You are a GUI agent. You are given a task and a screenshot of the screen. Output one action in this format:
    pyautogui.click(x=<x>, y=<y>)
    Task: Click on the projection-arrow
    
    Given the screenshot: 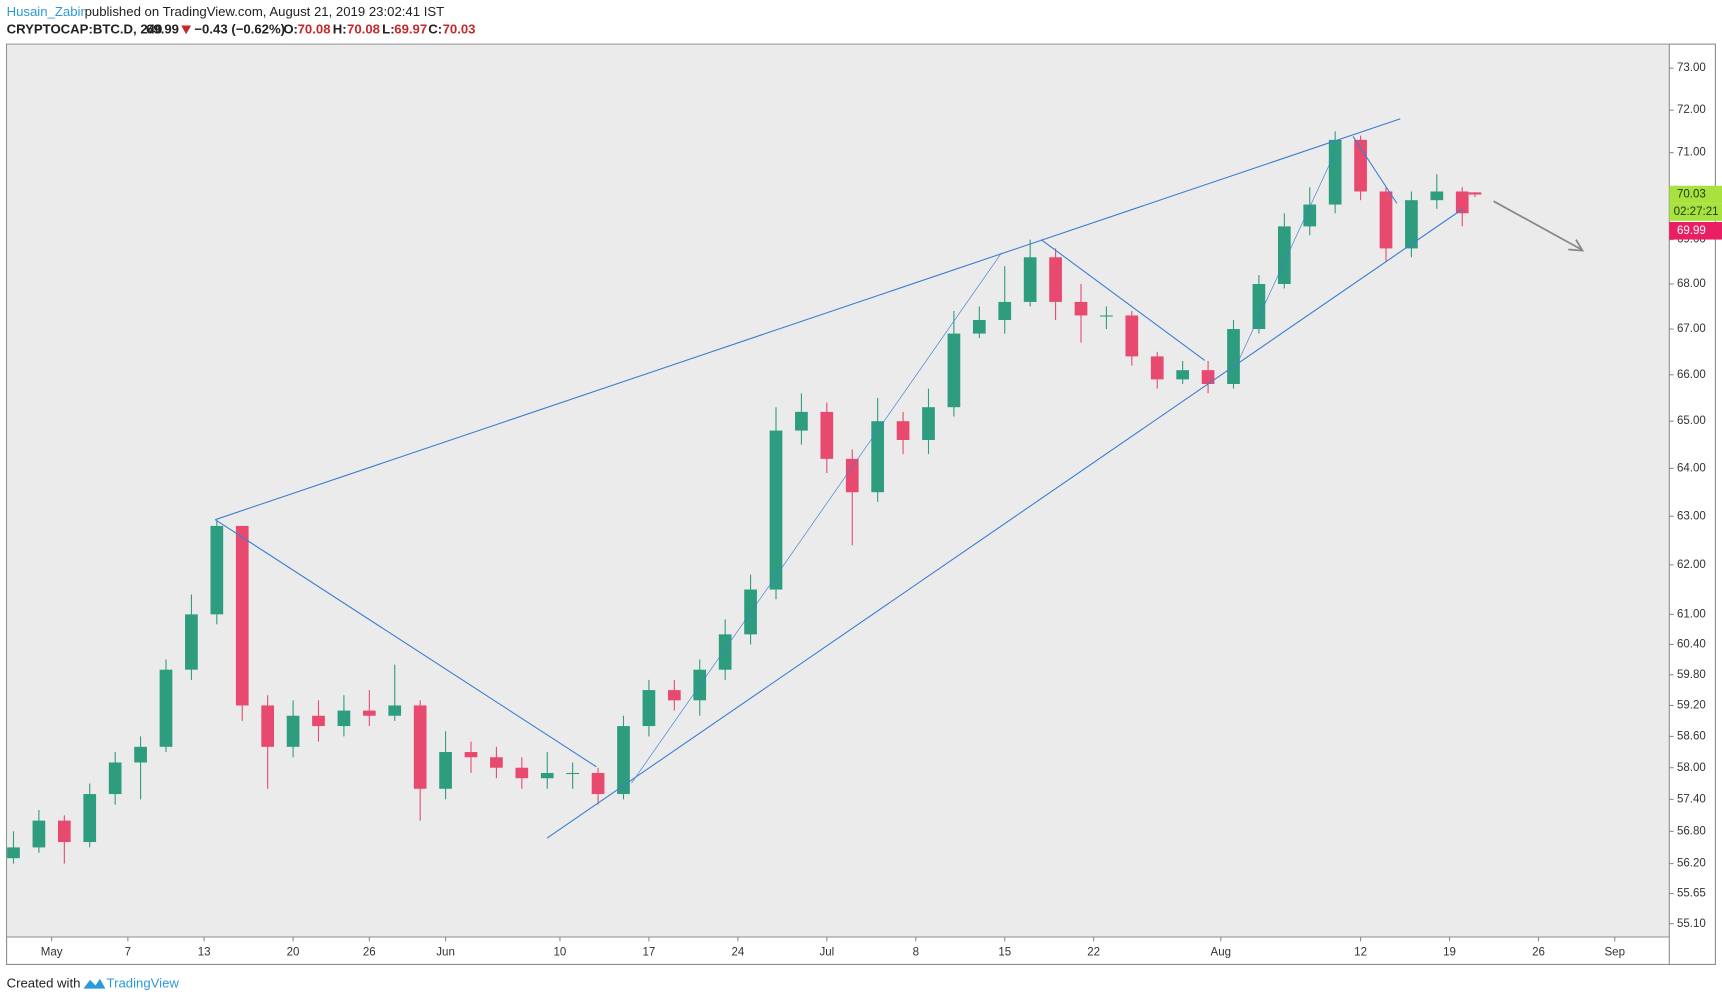 What is the action you would take?
    pyautogui.click(x=1537, y=225)
    